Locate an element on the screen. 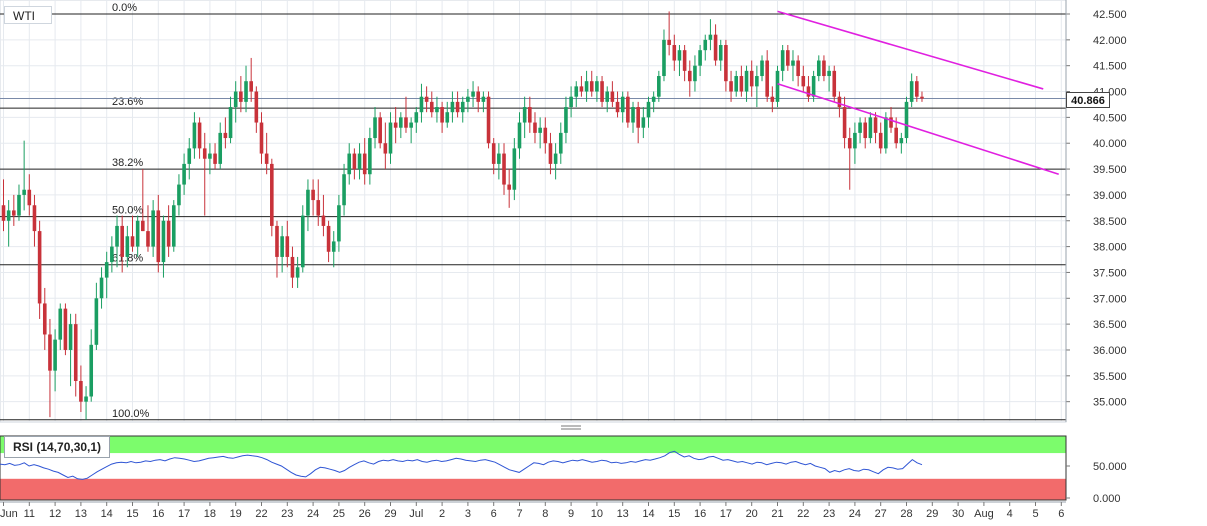 The width and height of the screenshot is (1207, 526). time-tick-label: 22 is located at coordinates (803, 514).